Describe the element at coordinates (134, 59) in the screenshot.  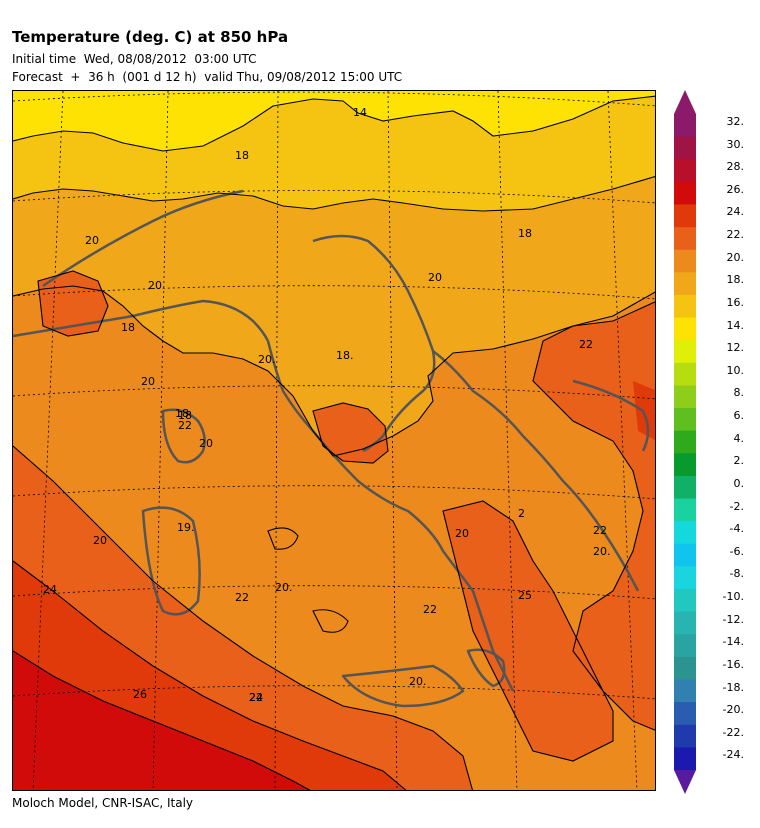
I see `initial-time-label: Initial time Wed, 08/08/2012 03:00 UTC` at that location.